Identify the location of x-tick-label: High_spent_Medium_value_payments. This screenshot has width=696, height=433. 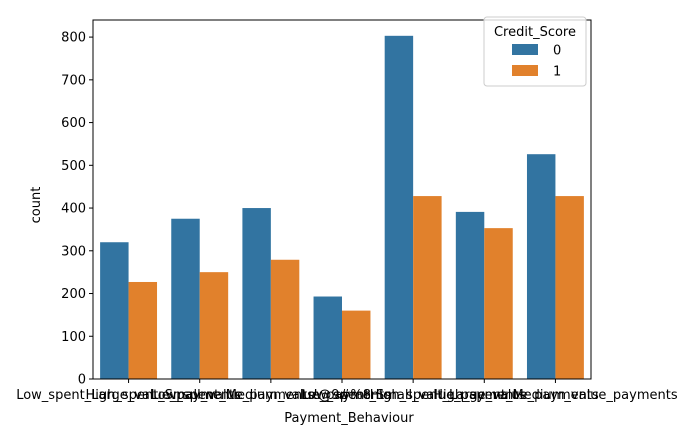
(555, 395).